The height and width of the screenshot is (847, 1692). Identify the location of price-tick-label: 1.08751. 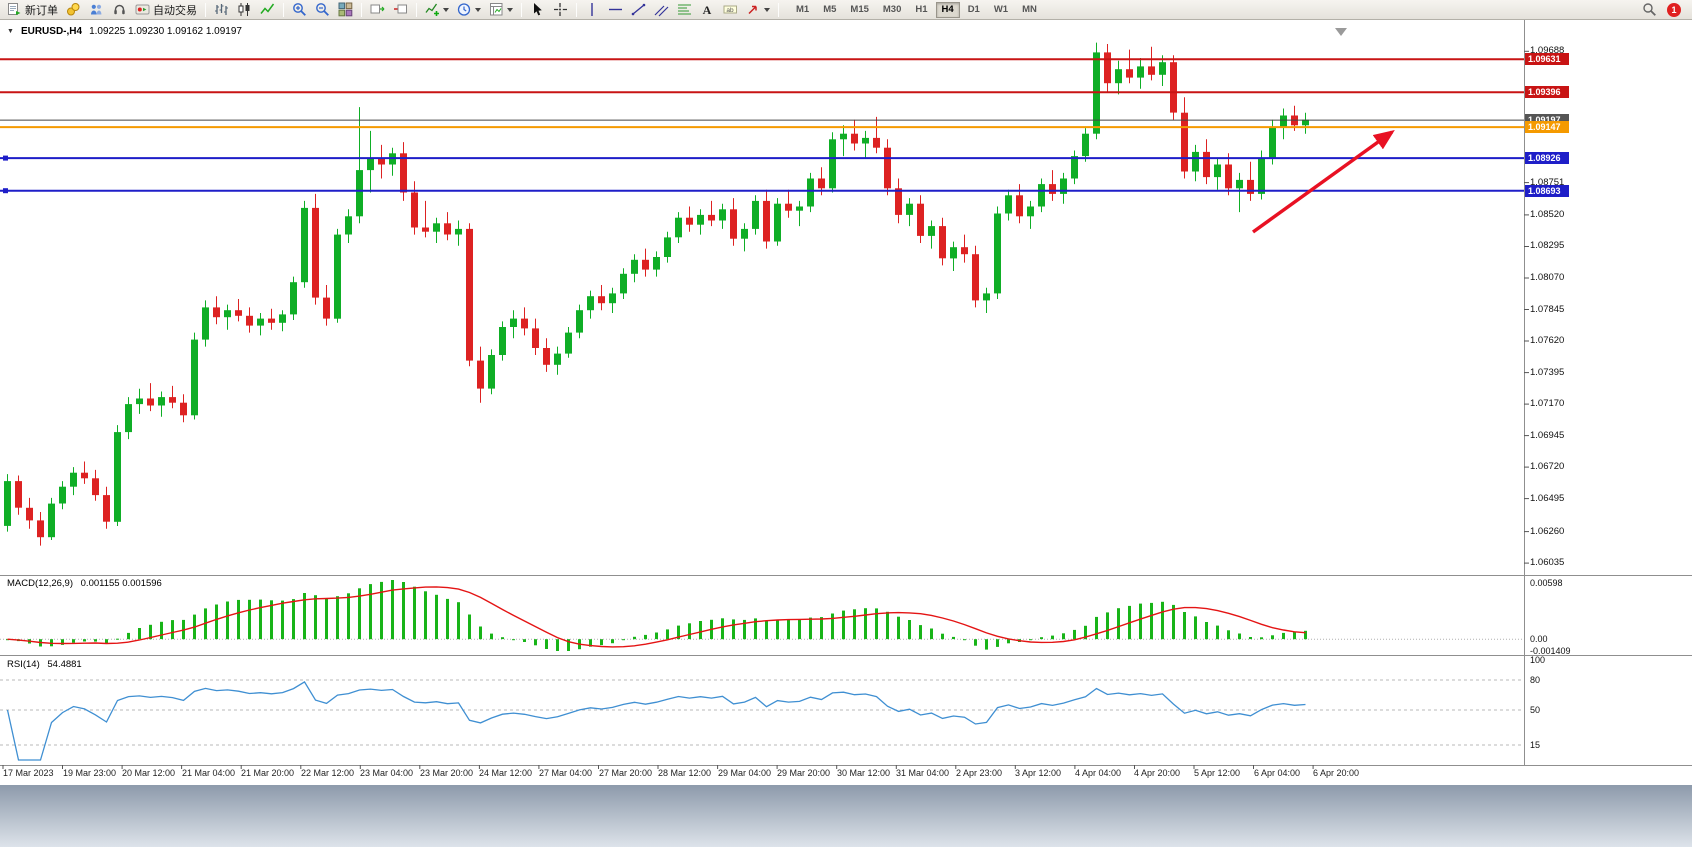
(1547, 182).